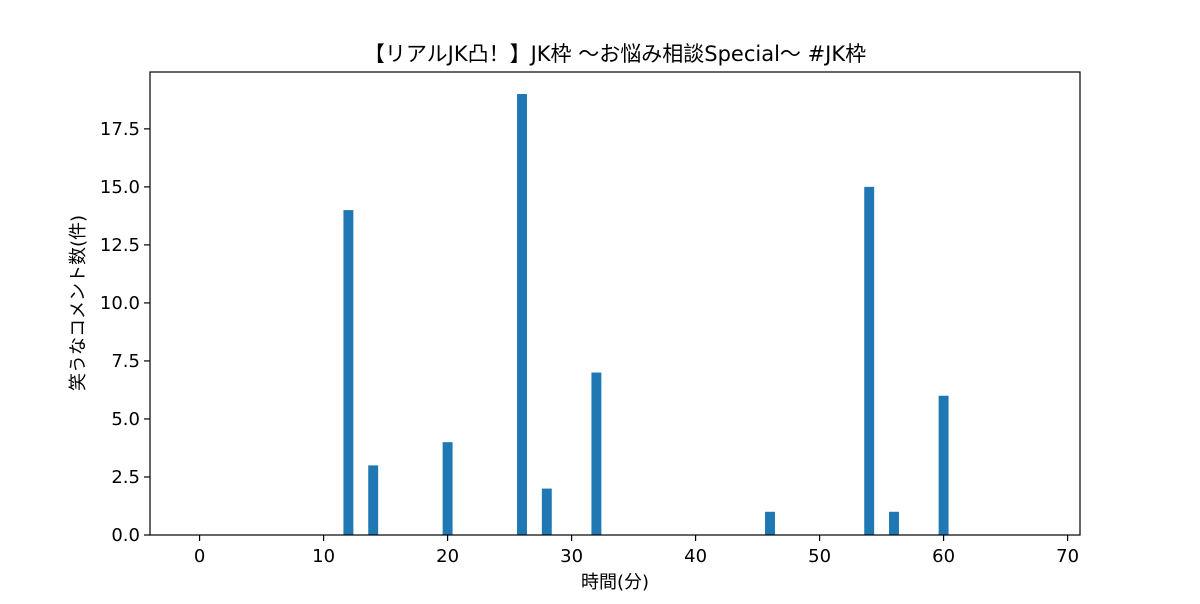 The width and height of the screenshot is (1200, 604). What do you see at coordinates (125, 361) in the screenshot?
I see `y-tick-label: 7.5` at bounding box center [125, 361].